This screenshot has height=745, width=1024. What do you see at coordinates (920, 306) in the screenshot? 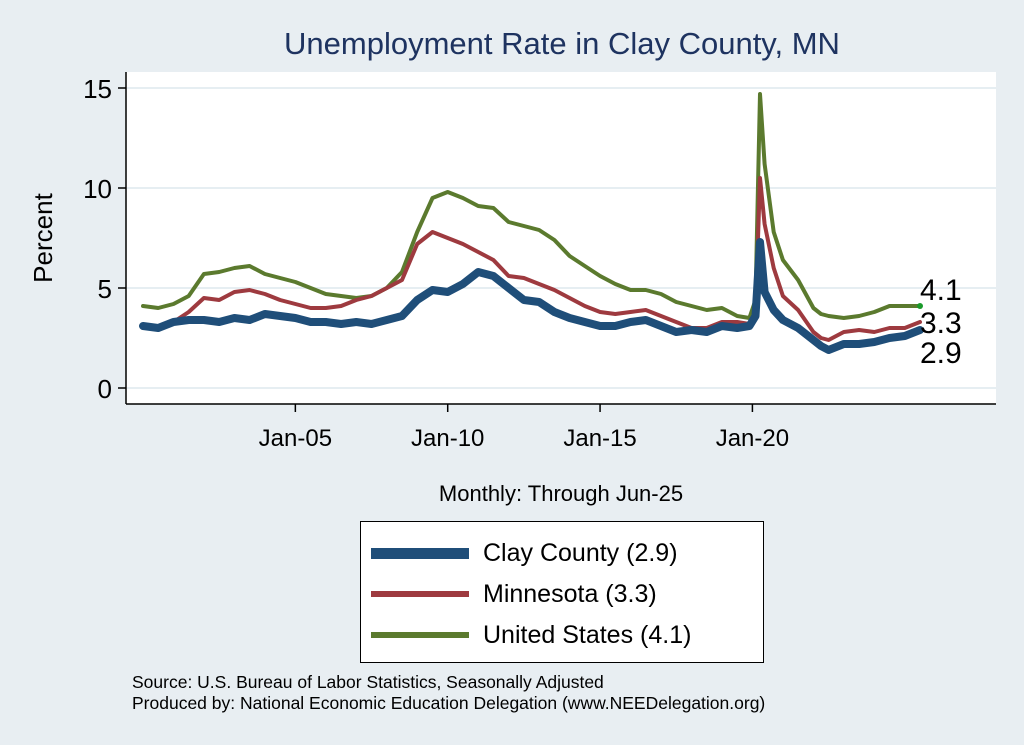
I see `end-point-marker` at bounding box center [920, 306].